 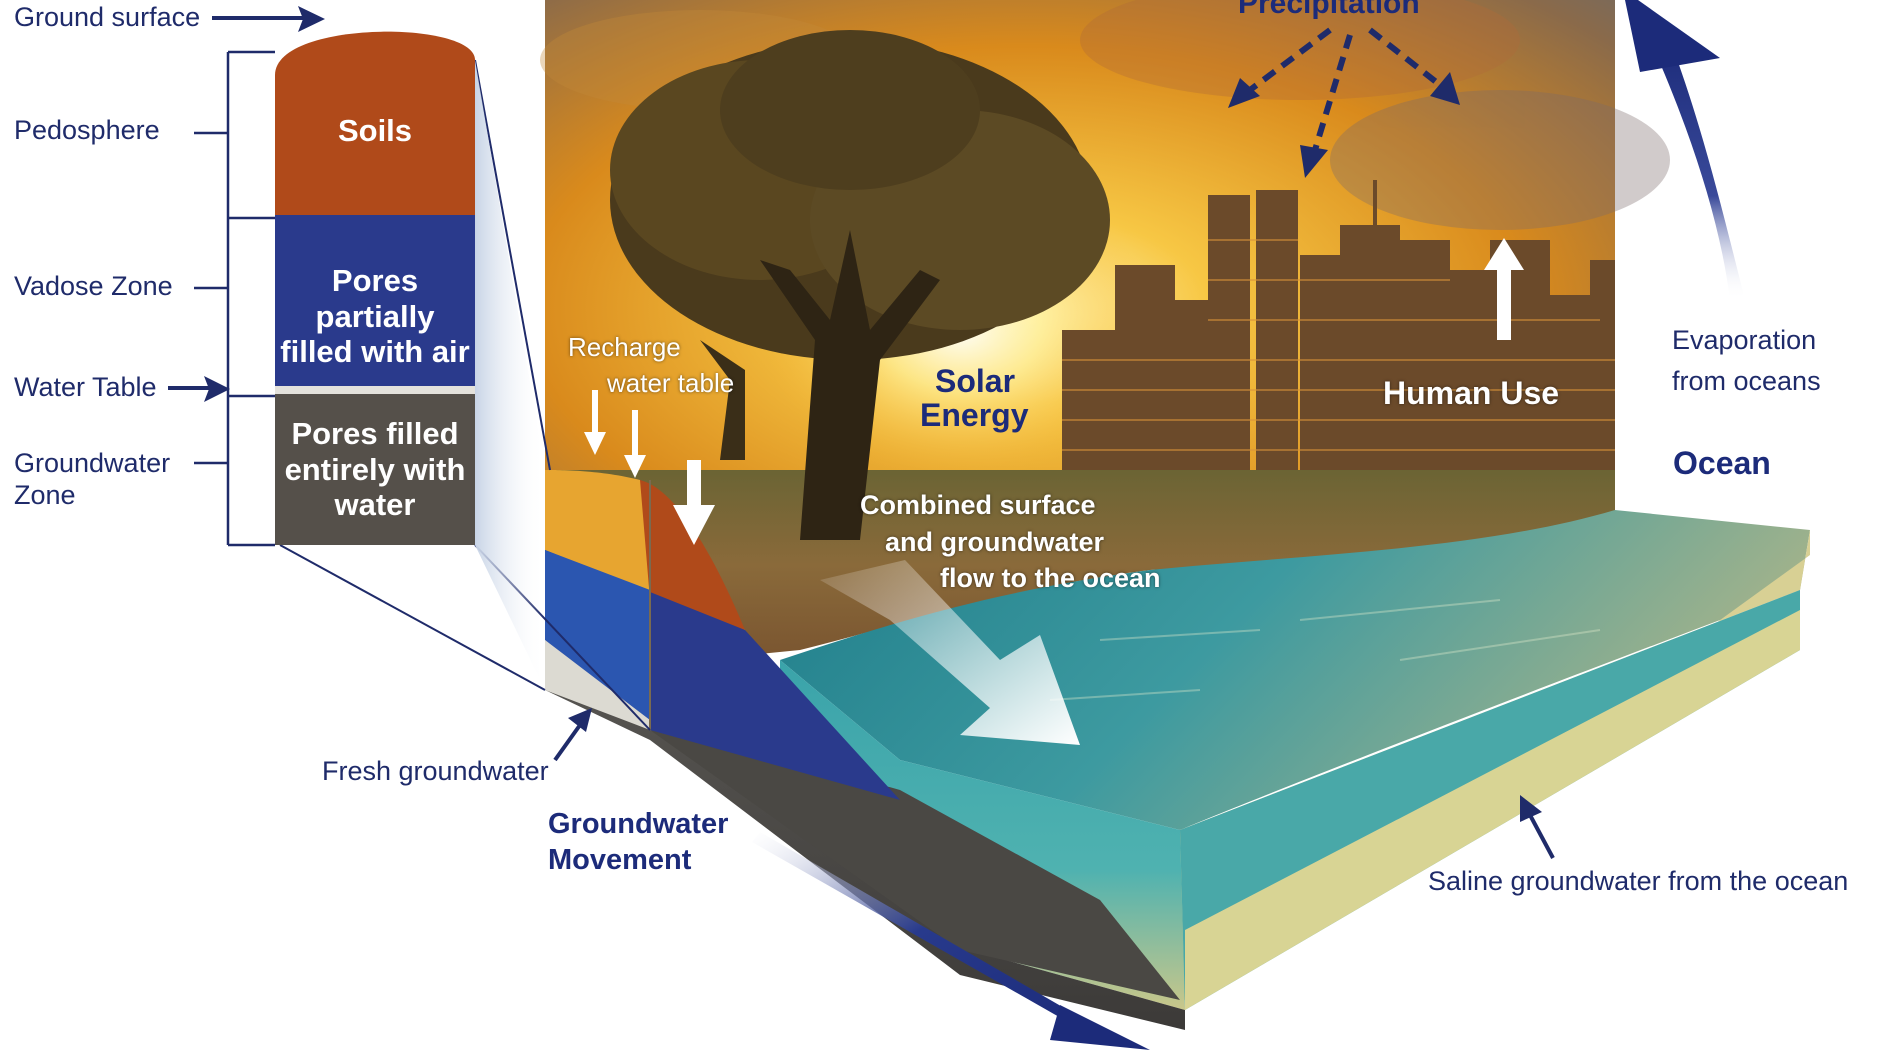 I want to click on pores-water-line1: Pores filled, so click(x=375, y=433).